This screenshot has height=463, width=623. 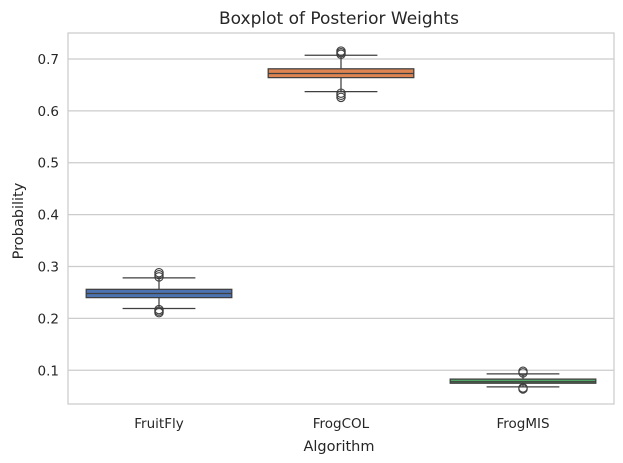 What do you see at coordinates (48, 267) in the screenshot?
I see `y-tick-label: 0.3` at bounding box center [48, 267].